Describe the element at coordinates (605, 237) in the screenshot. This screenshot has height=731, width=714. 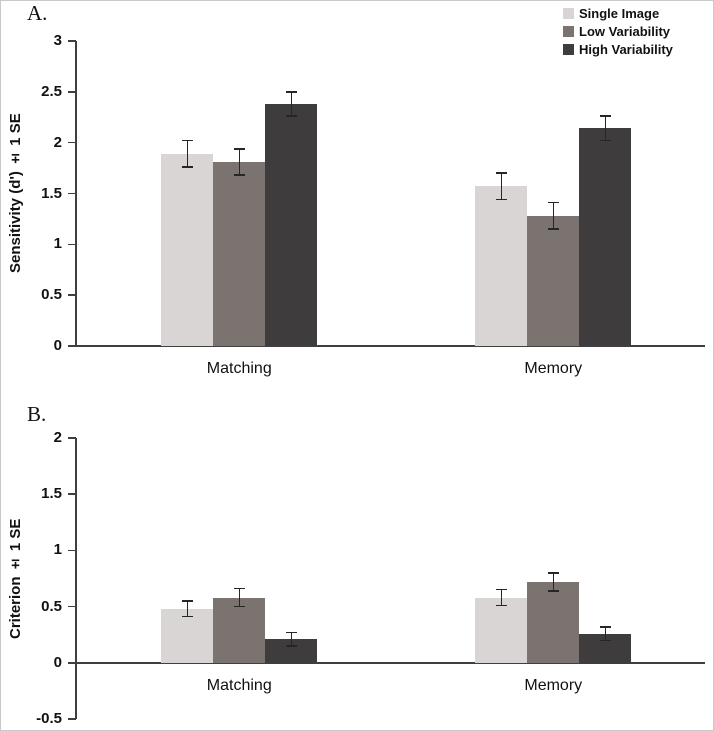
I see `bar-high-variability-memory` at that location.